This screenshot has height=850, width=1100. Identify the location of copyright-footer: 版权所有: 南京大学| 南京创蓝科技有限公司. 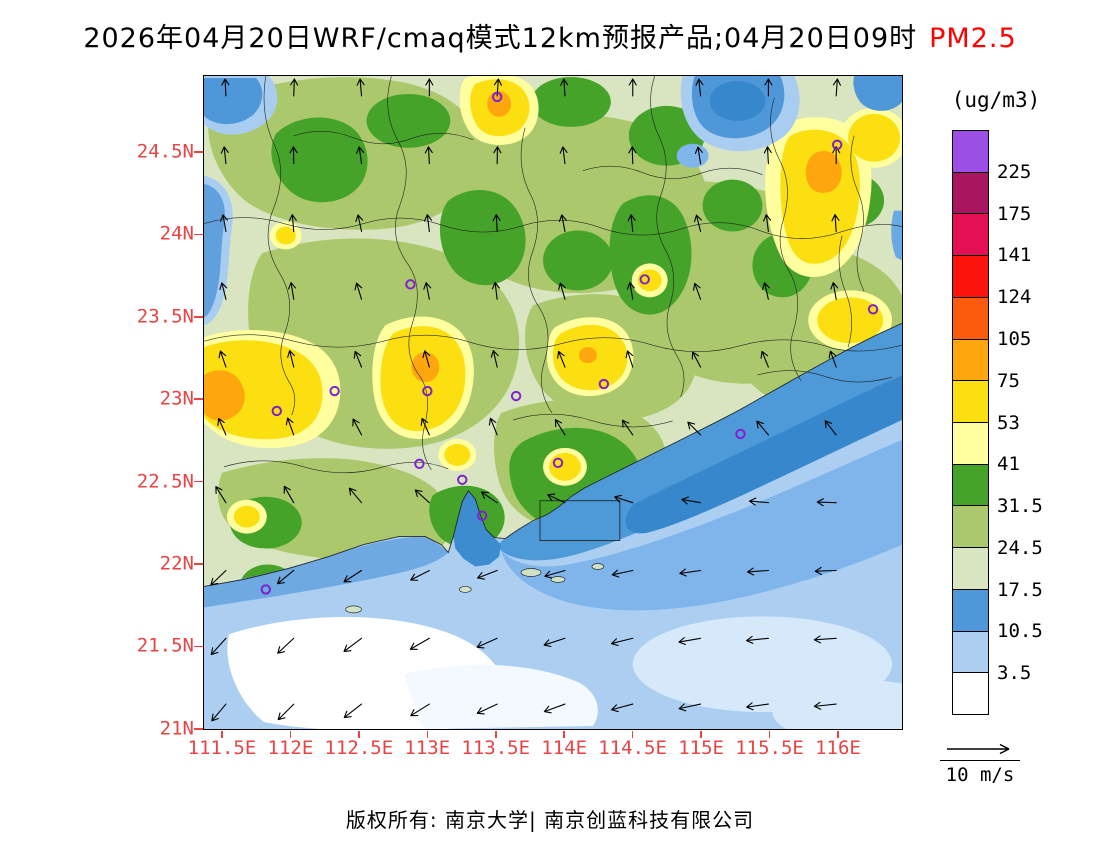
(550, 820).